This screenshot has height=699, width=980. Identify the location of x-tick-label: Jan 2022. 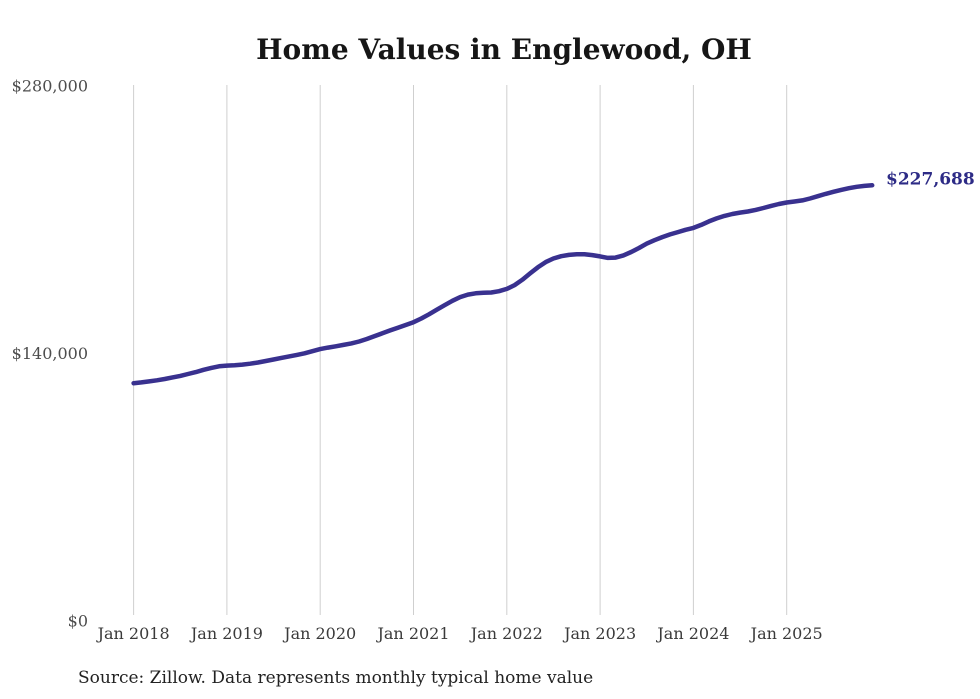
(506, 633).